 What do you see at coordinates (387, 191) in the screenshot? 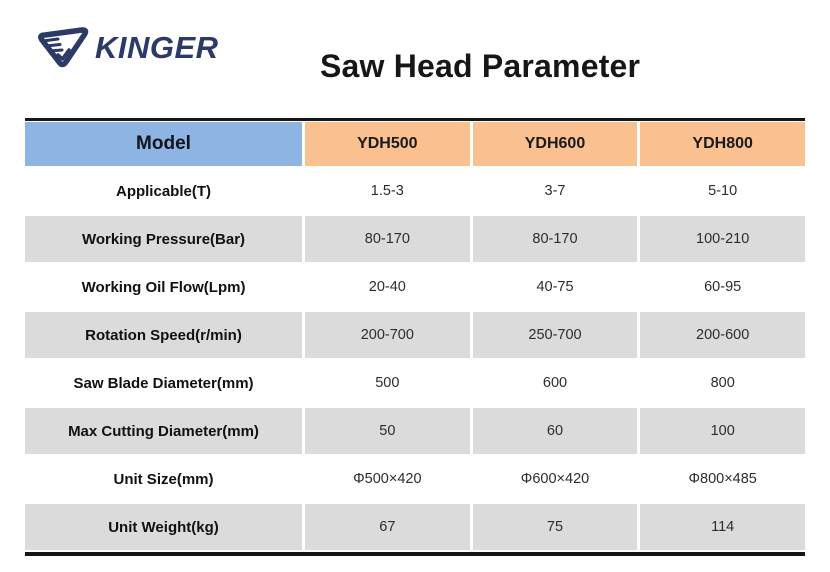
I see `cell-applicable-ydh500: 1.5-3` at bounding box center [387, 191].